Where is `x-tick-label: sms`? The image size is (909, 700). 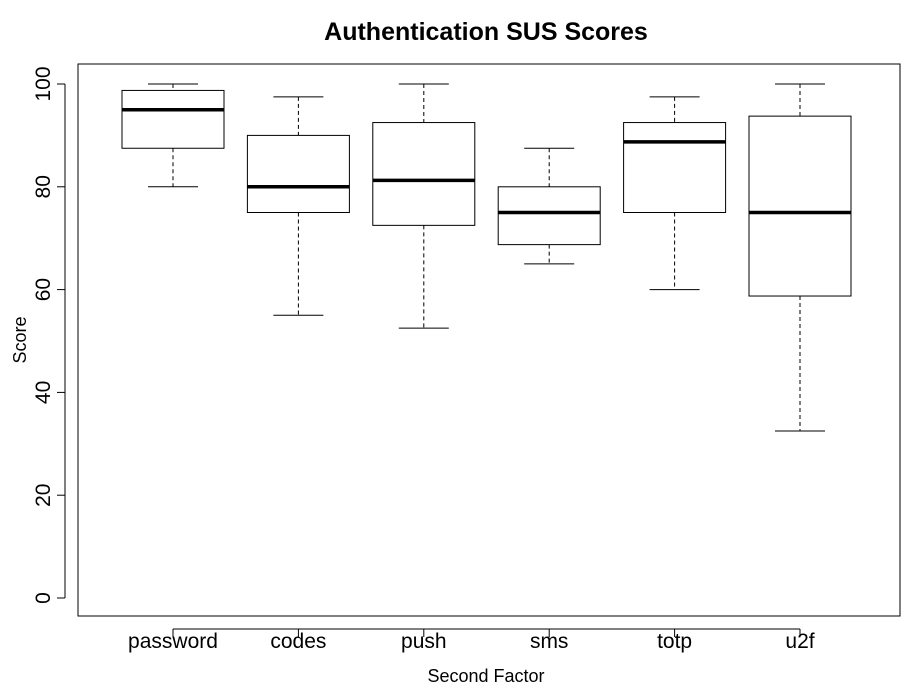 x-tick-label: sms is located at coordinates (549, 641).